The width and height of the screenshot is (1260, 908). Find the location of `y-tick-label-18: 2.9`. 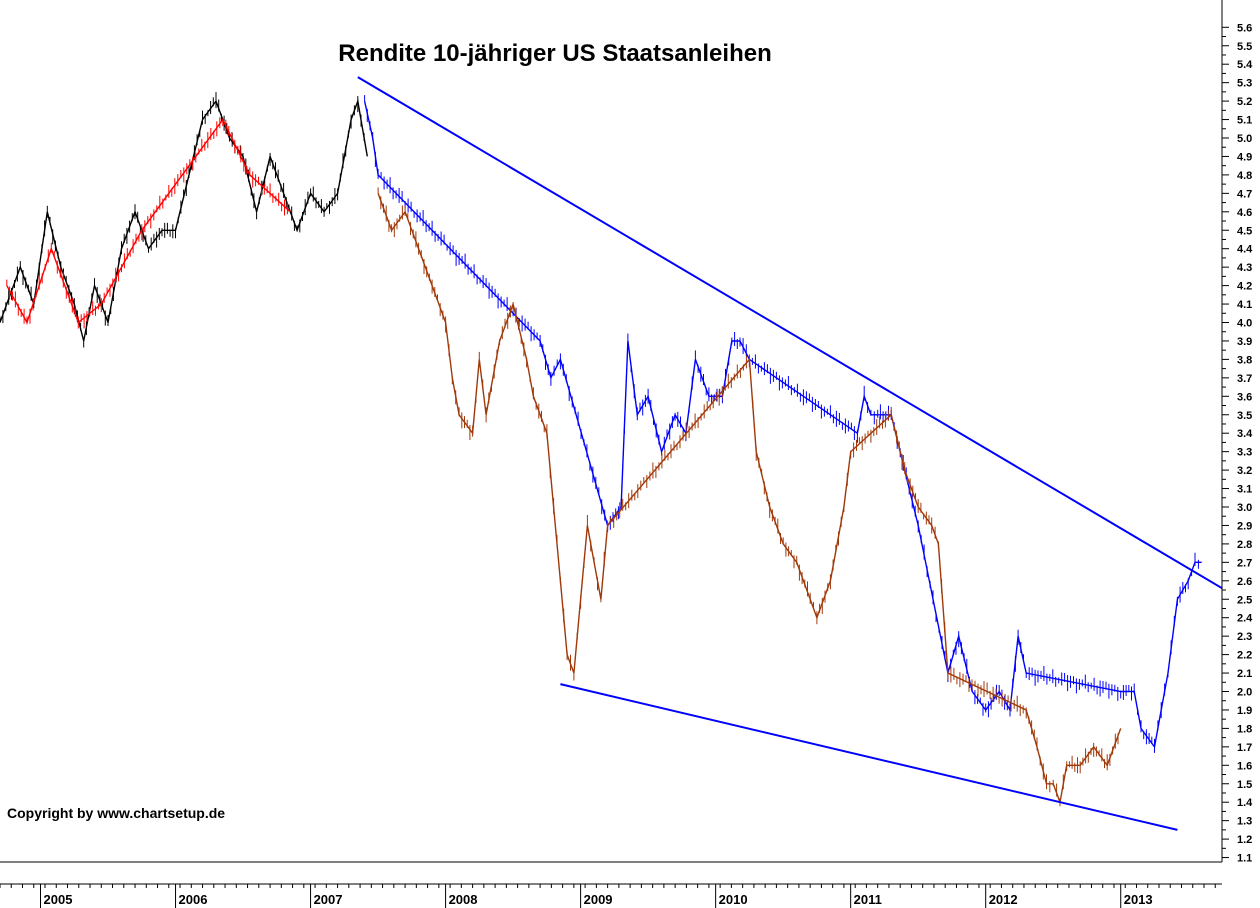

y-tick-label-18: 2.9 is located at coordinates (1244, 526).